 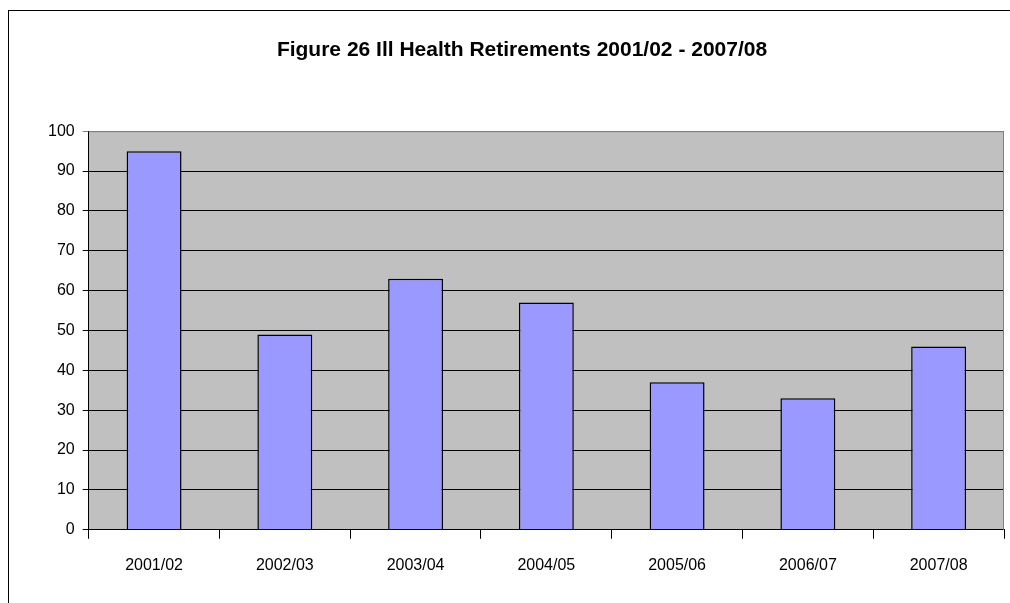 What do you see at coordinates (938, 564) in the screenshot?
I see `x-tick-label: 2007/08` at bounding box center [938, 564].